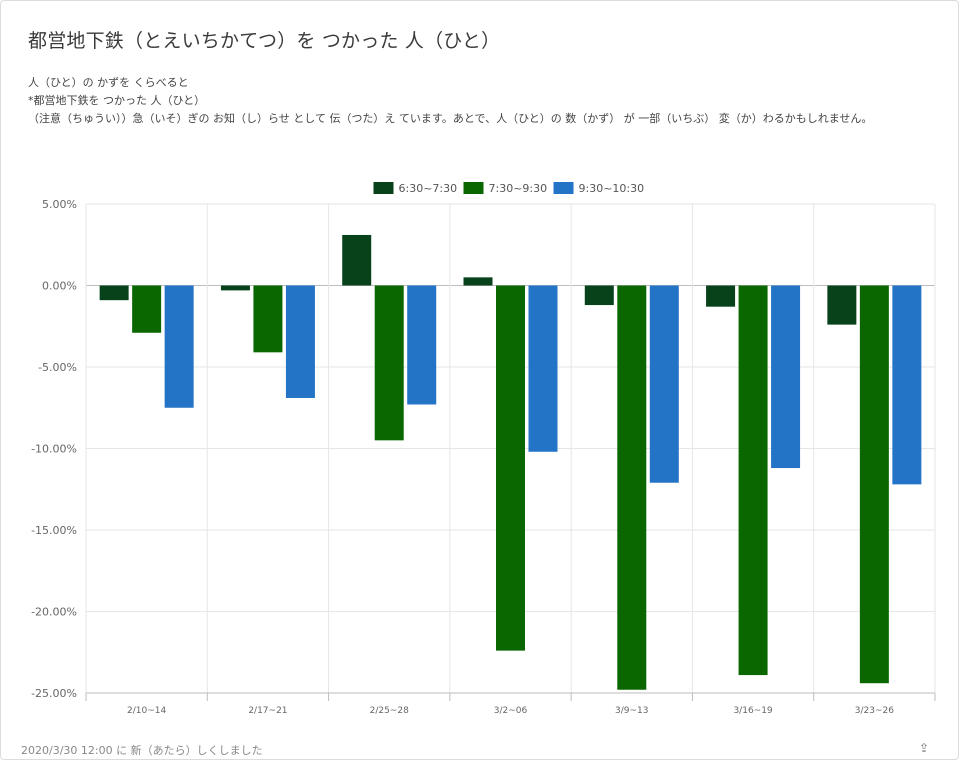 This screenshot has width=959, height=760. I want to click on legend-label: 7:30~9:30, so click(518, 188).